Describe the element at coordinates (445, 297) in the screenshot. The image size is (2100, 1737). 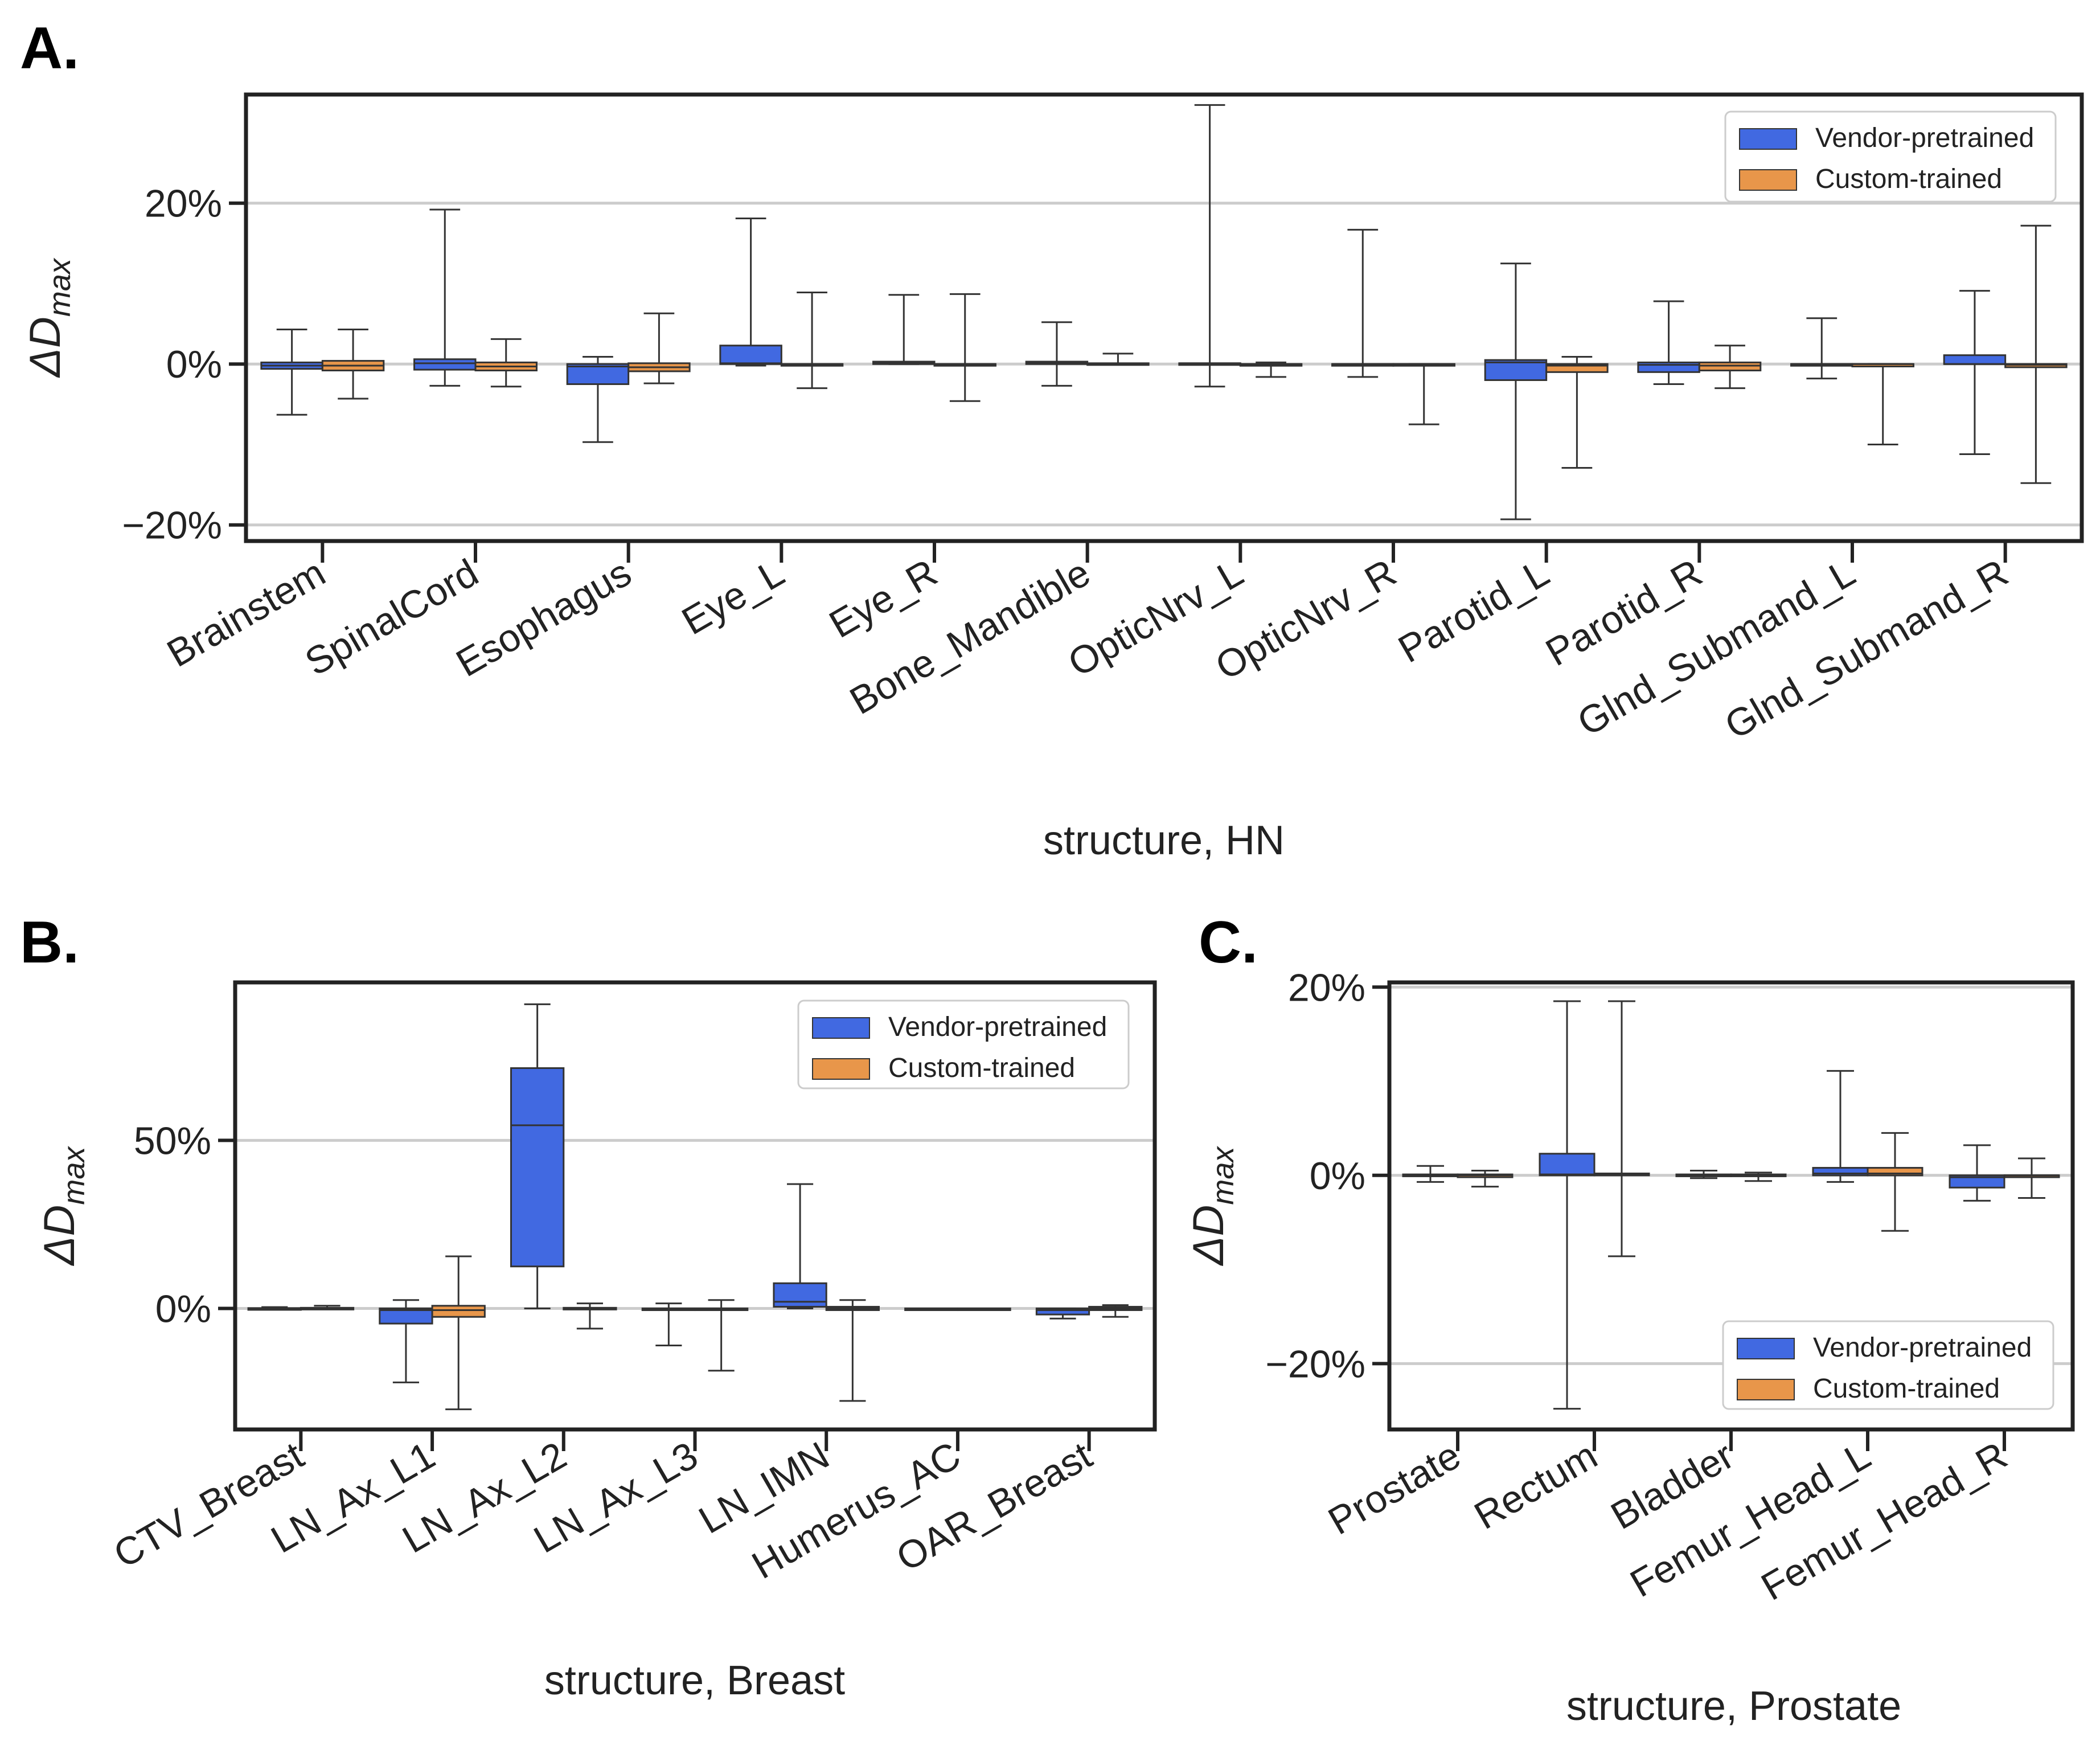
I see `box-spinalcord-vendor` at that location.